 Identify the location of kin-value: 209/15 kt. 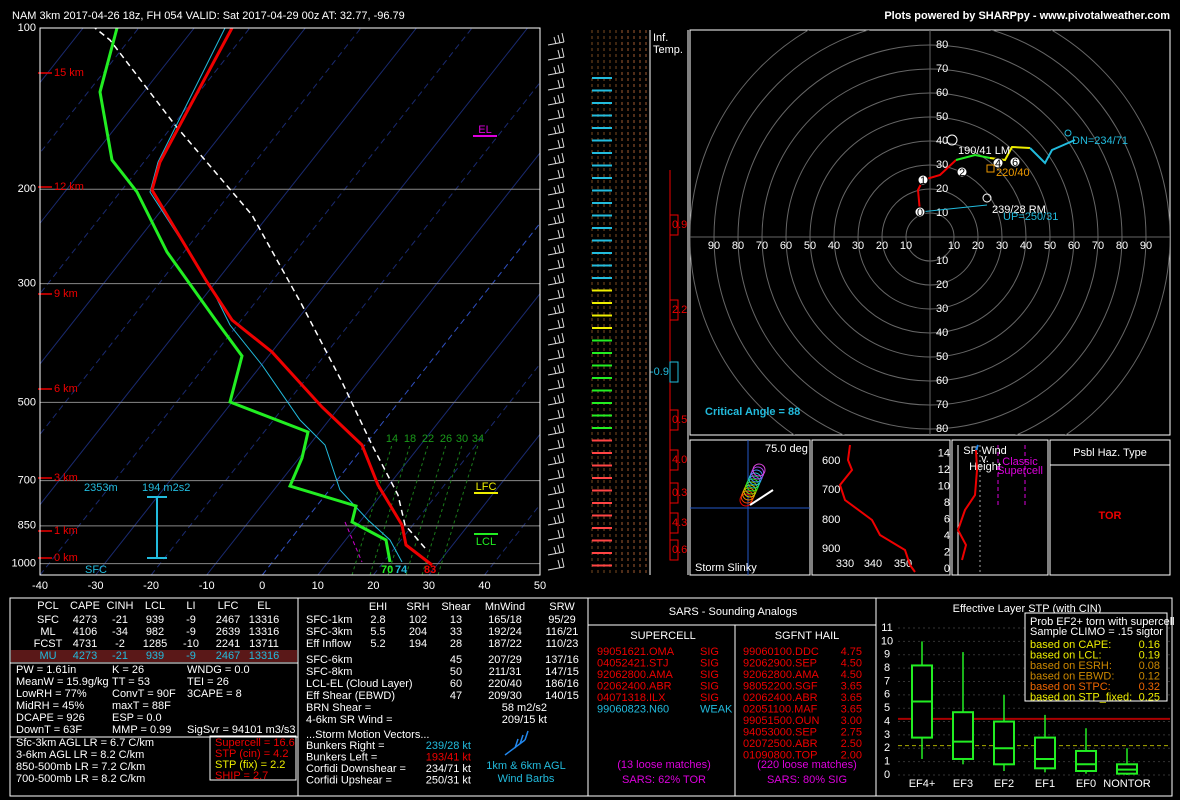
(524, 720).